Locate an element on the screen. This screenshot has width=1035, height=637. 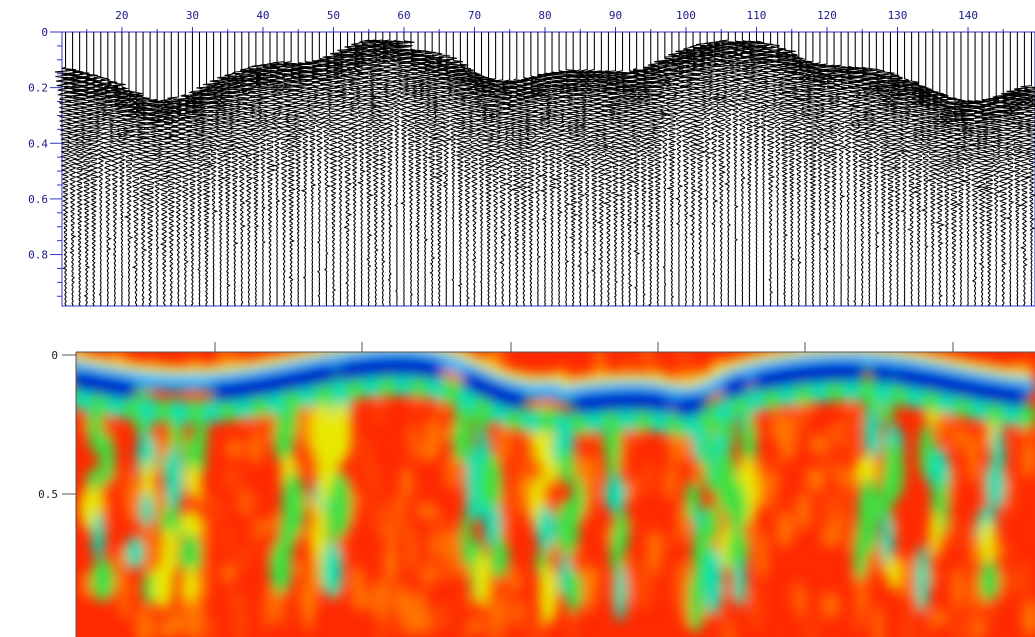
wiggle-x-tick-label: 50 is located at coordinates (333, 15).